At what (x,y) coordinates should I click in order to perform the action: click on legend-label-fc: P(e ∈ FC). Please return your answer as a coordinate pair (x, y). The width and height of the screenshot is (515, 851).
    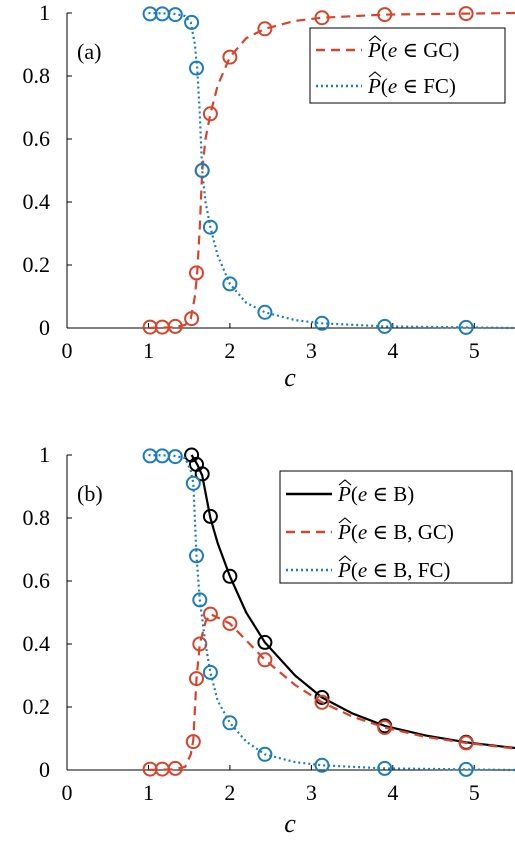
    Looking at the image, I should click on (411, 86).